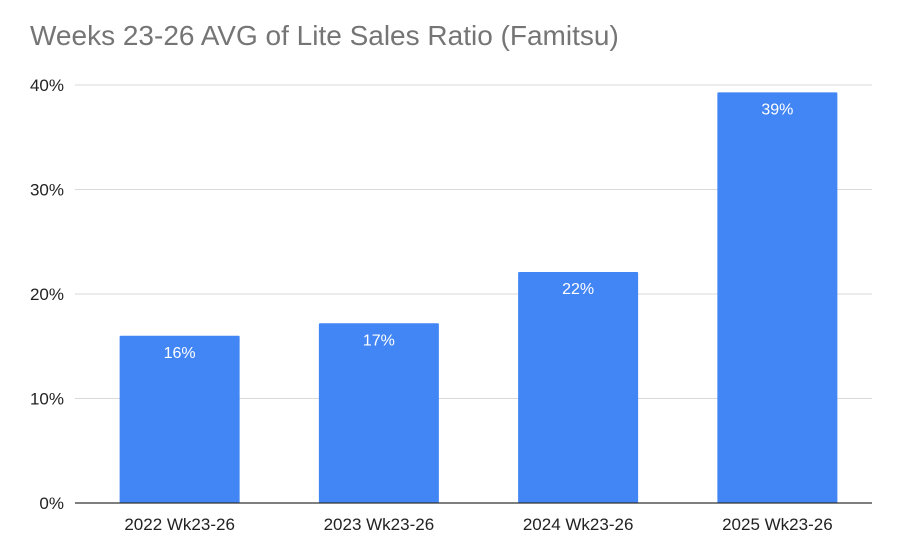 The image size is (900, 557). I want to click on y-axis-ticks: 0% 10% 20% 30% 40%, so click(47, 294).